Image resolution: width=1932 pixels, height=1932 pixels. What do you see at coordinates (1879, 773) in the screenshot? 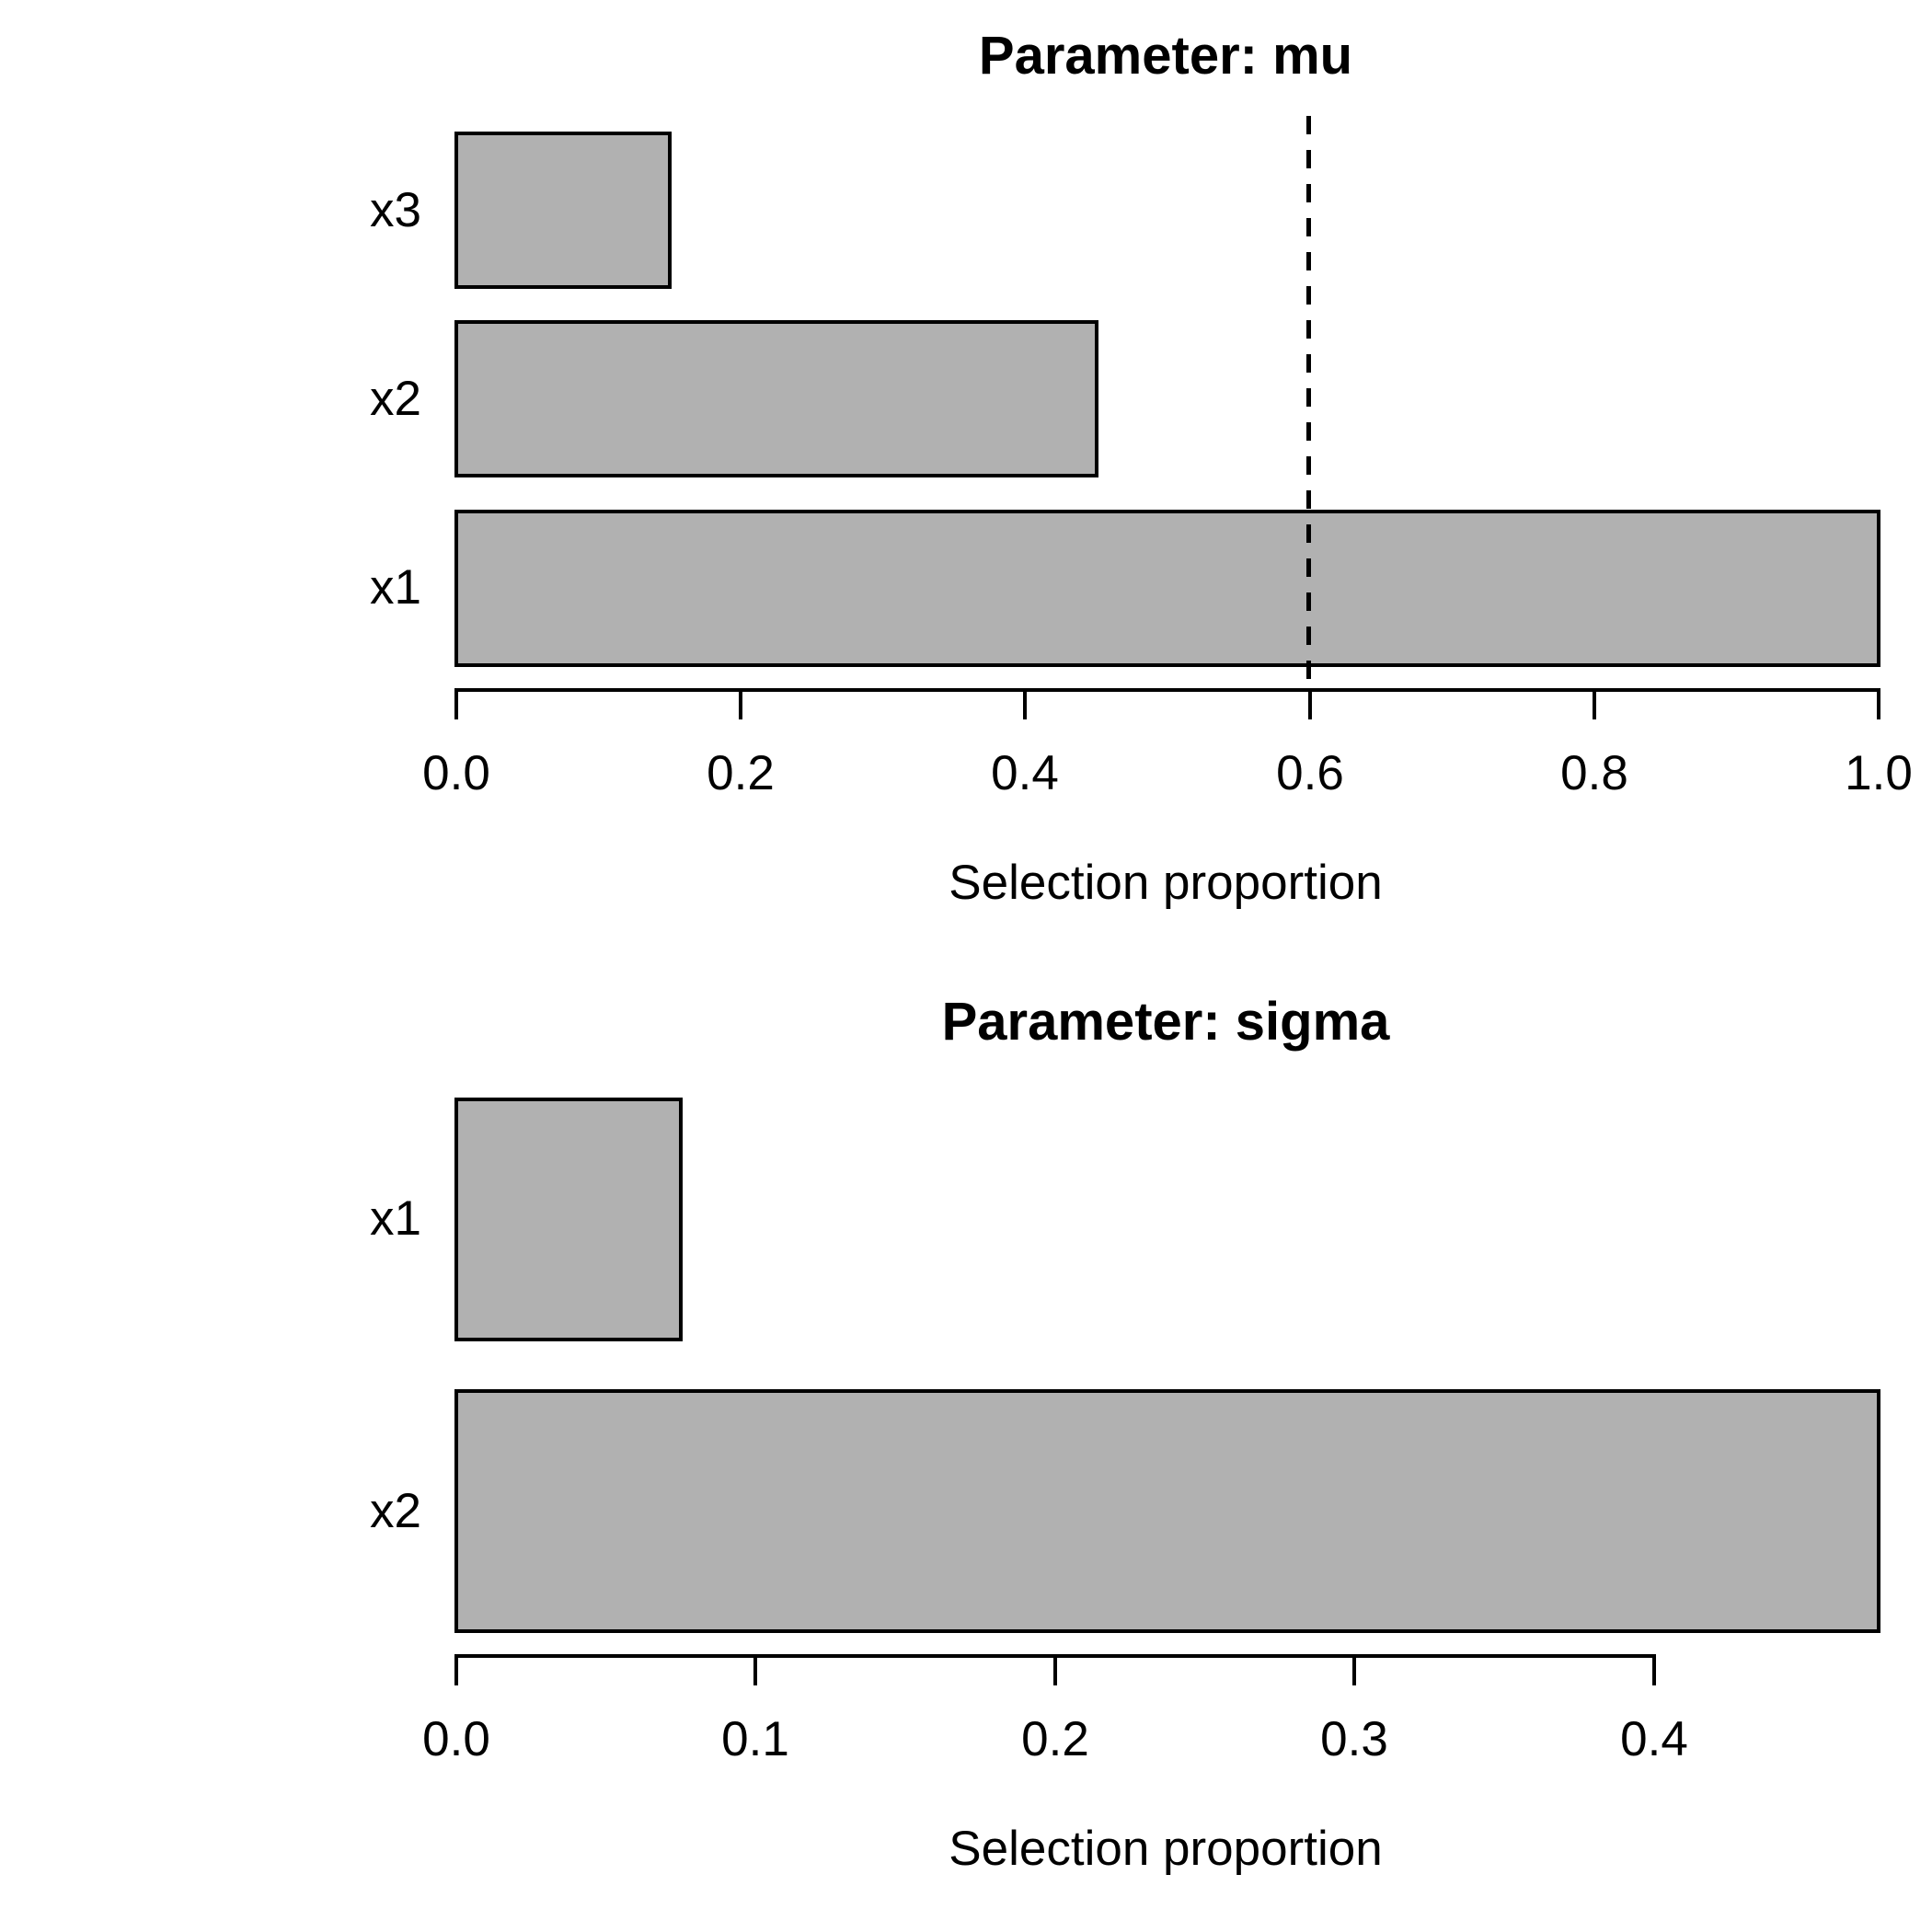
I see `x-tick-label: 1.0` at bounding box center [1879, 773].